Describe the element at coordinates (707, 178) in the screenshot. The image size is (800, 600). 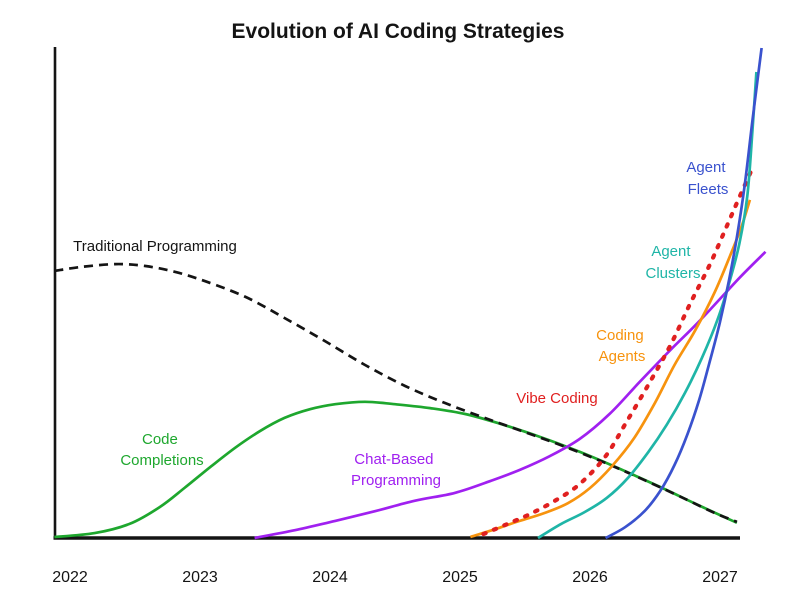
I see `label-agent-fleets: Agent Fleets` at that location.